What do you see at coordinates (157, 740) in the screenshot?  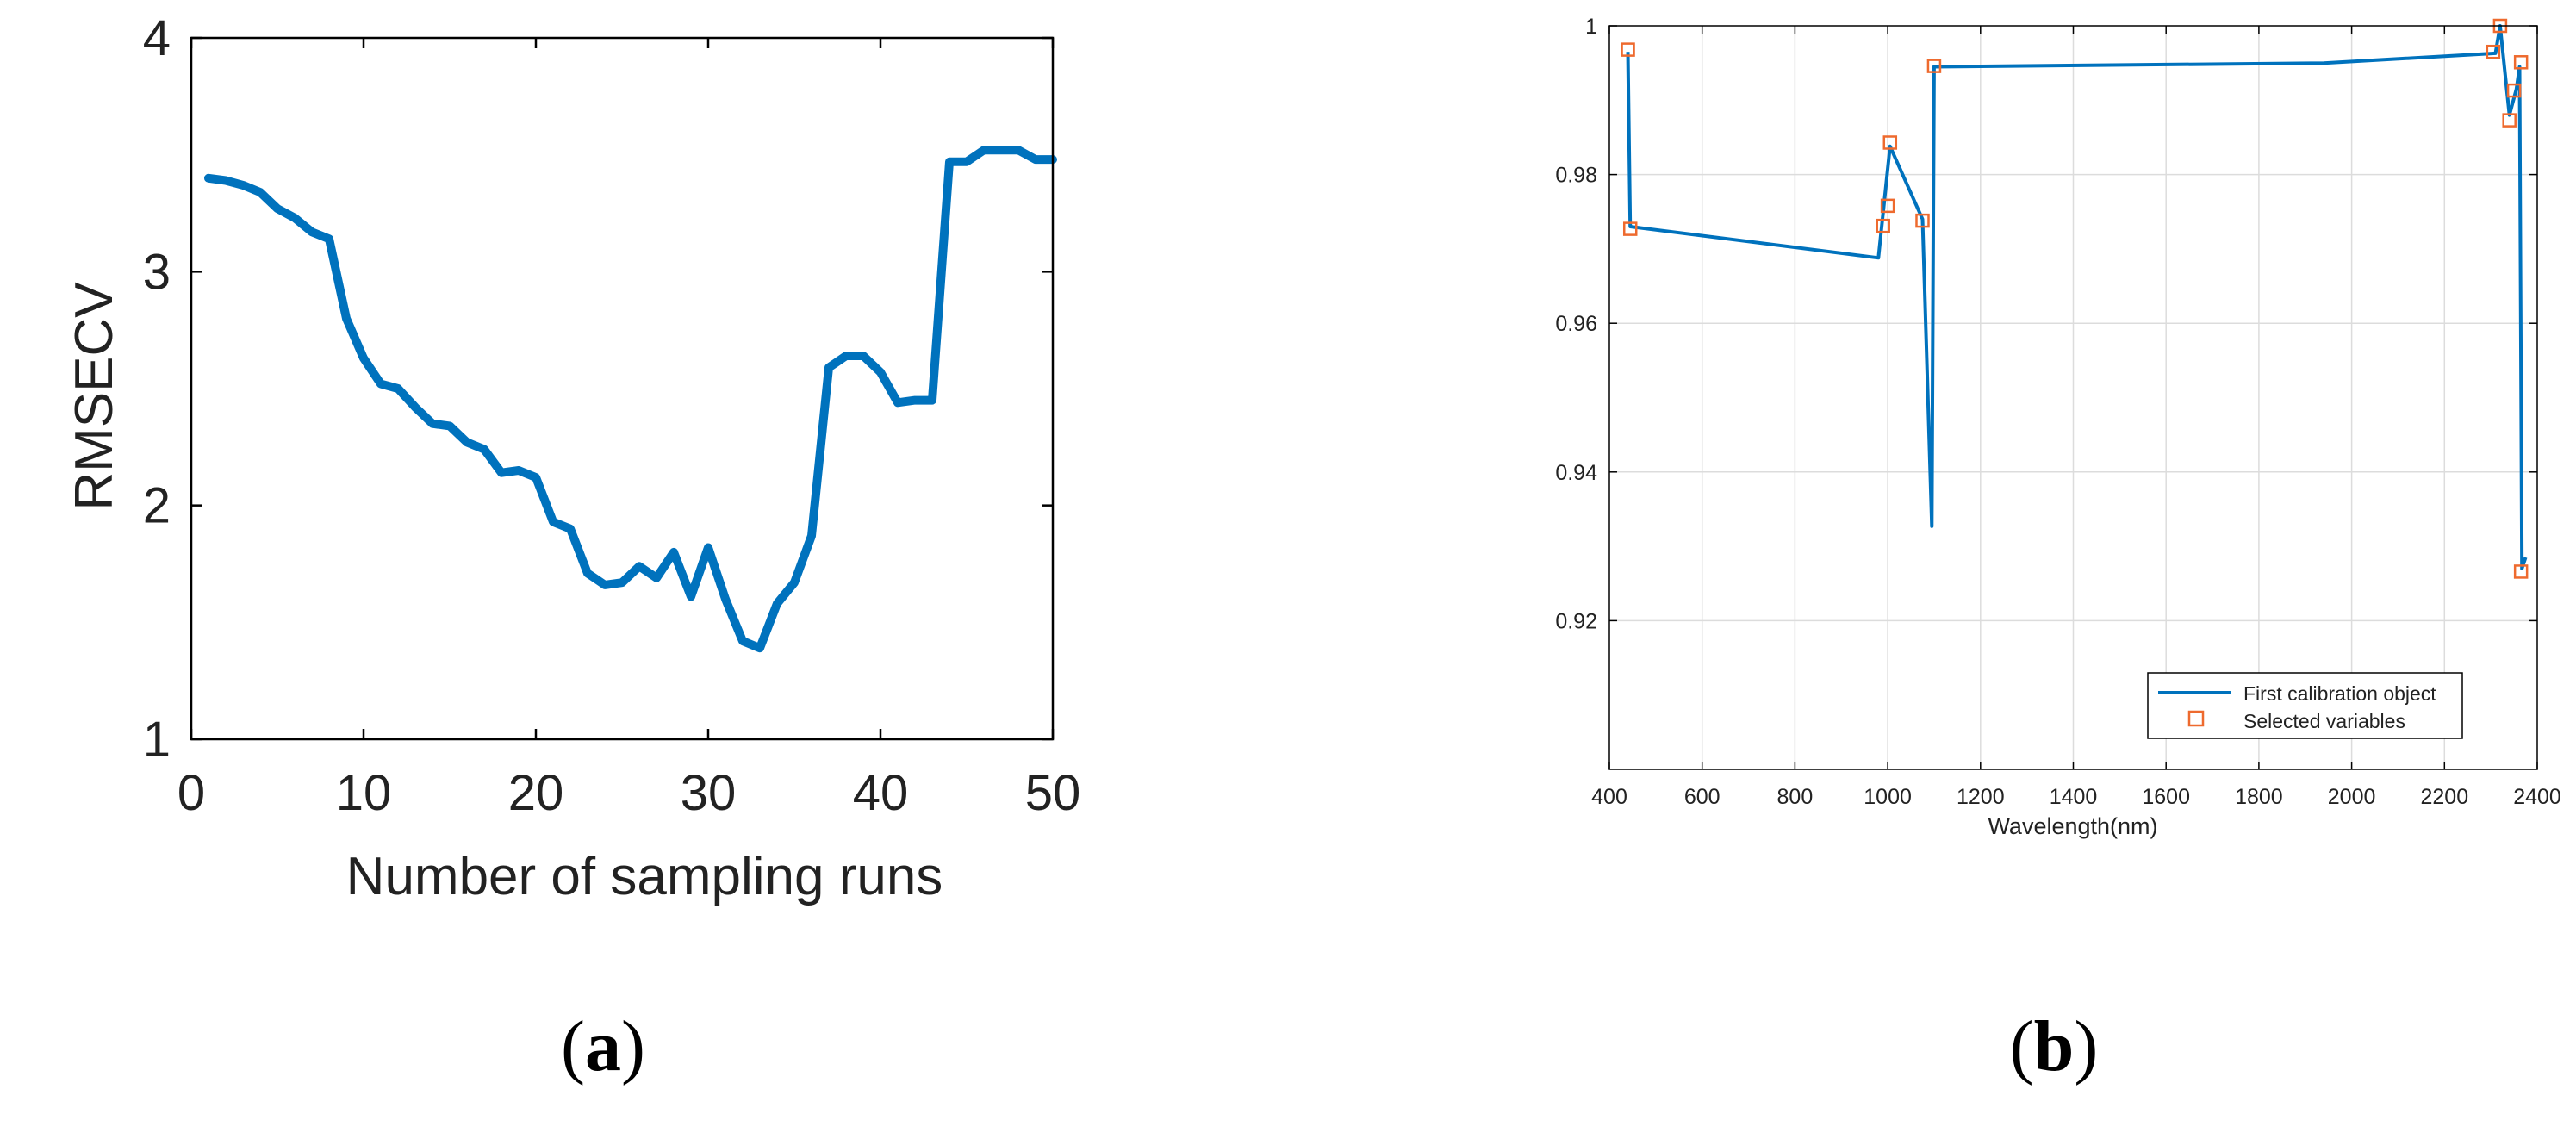 I see `chart-a-y-tick-label: 1` at bounding box center [157, 740].